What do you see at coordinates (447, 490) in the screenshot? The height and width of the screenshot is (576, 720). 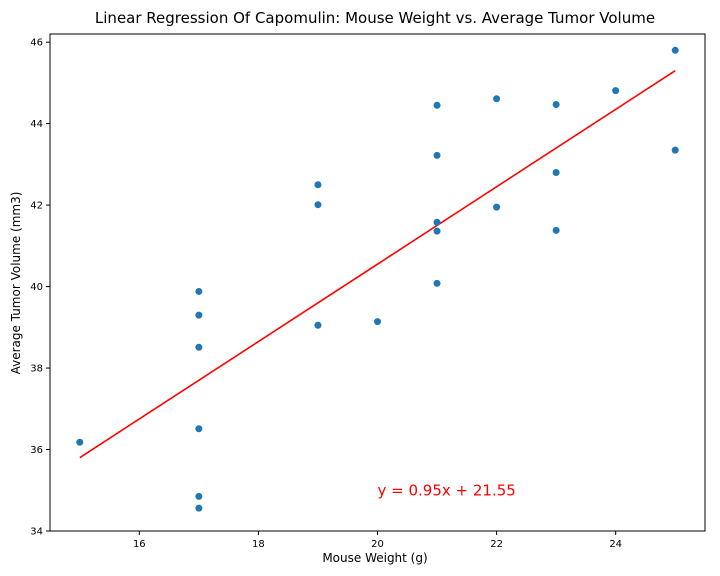 I see `regression-equation: y = 0.95x + 21.55` at bounding box center [447, 490].